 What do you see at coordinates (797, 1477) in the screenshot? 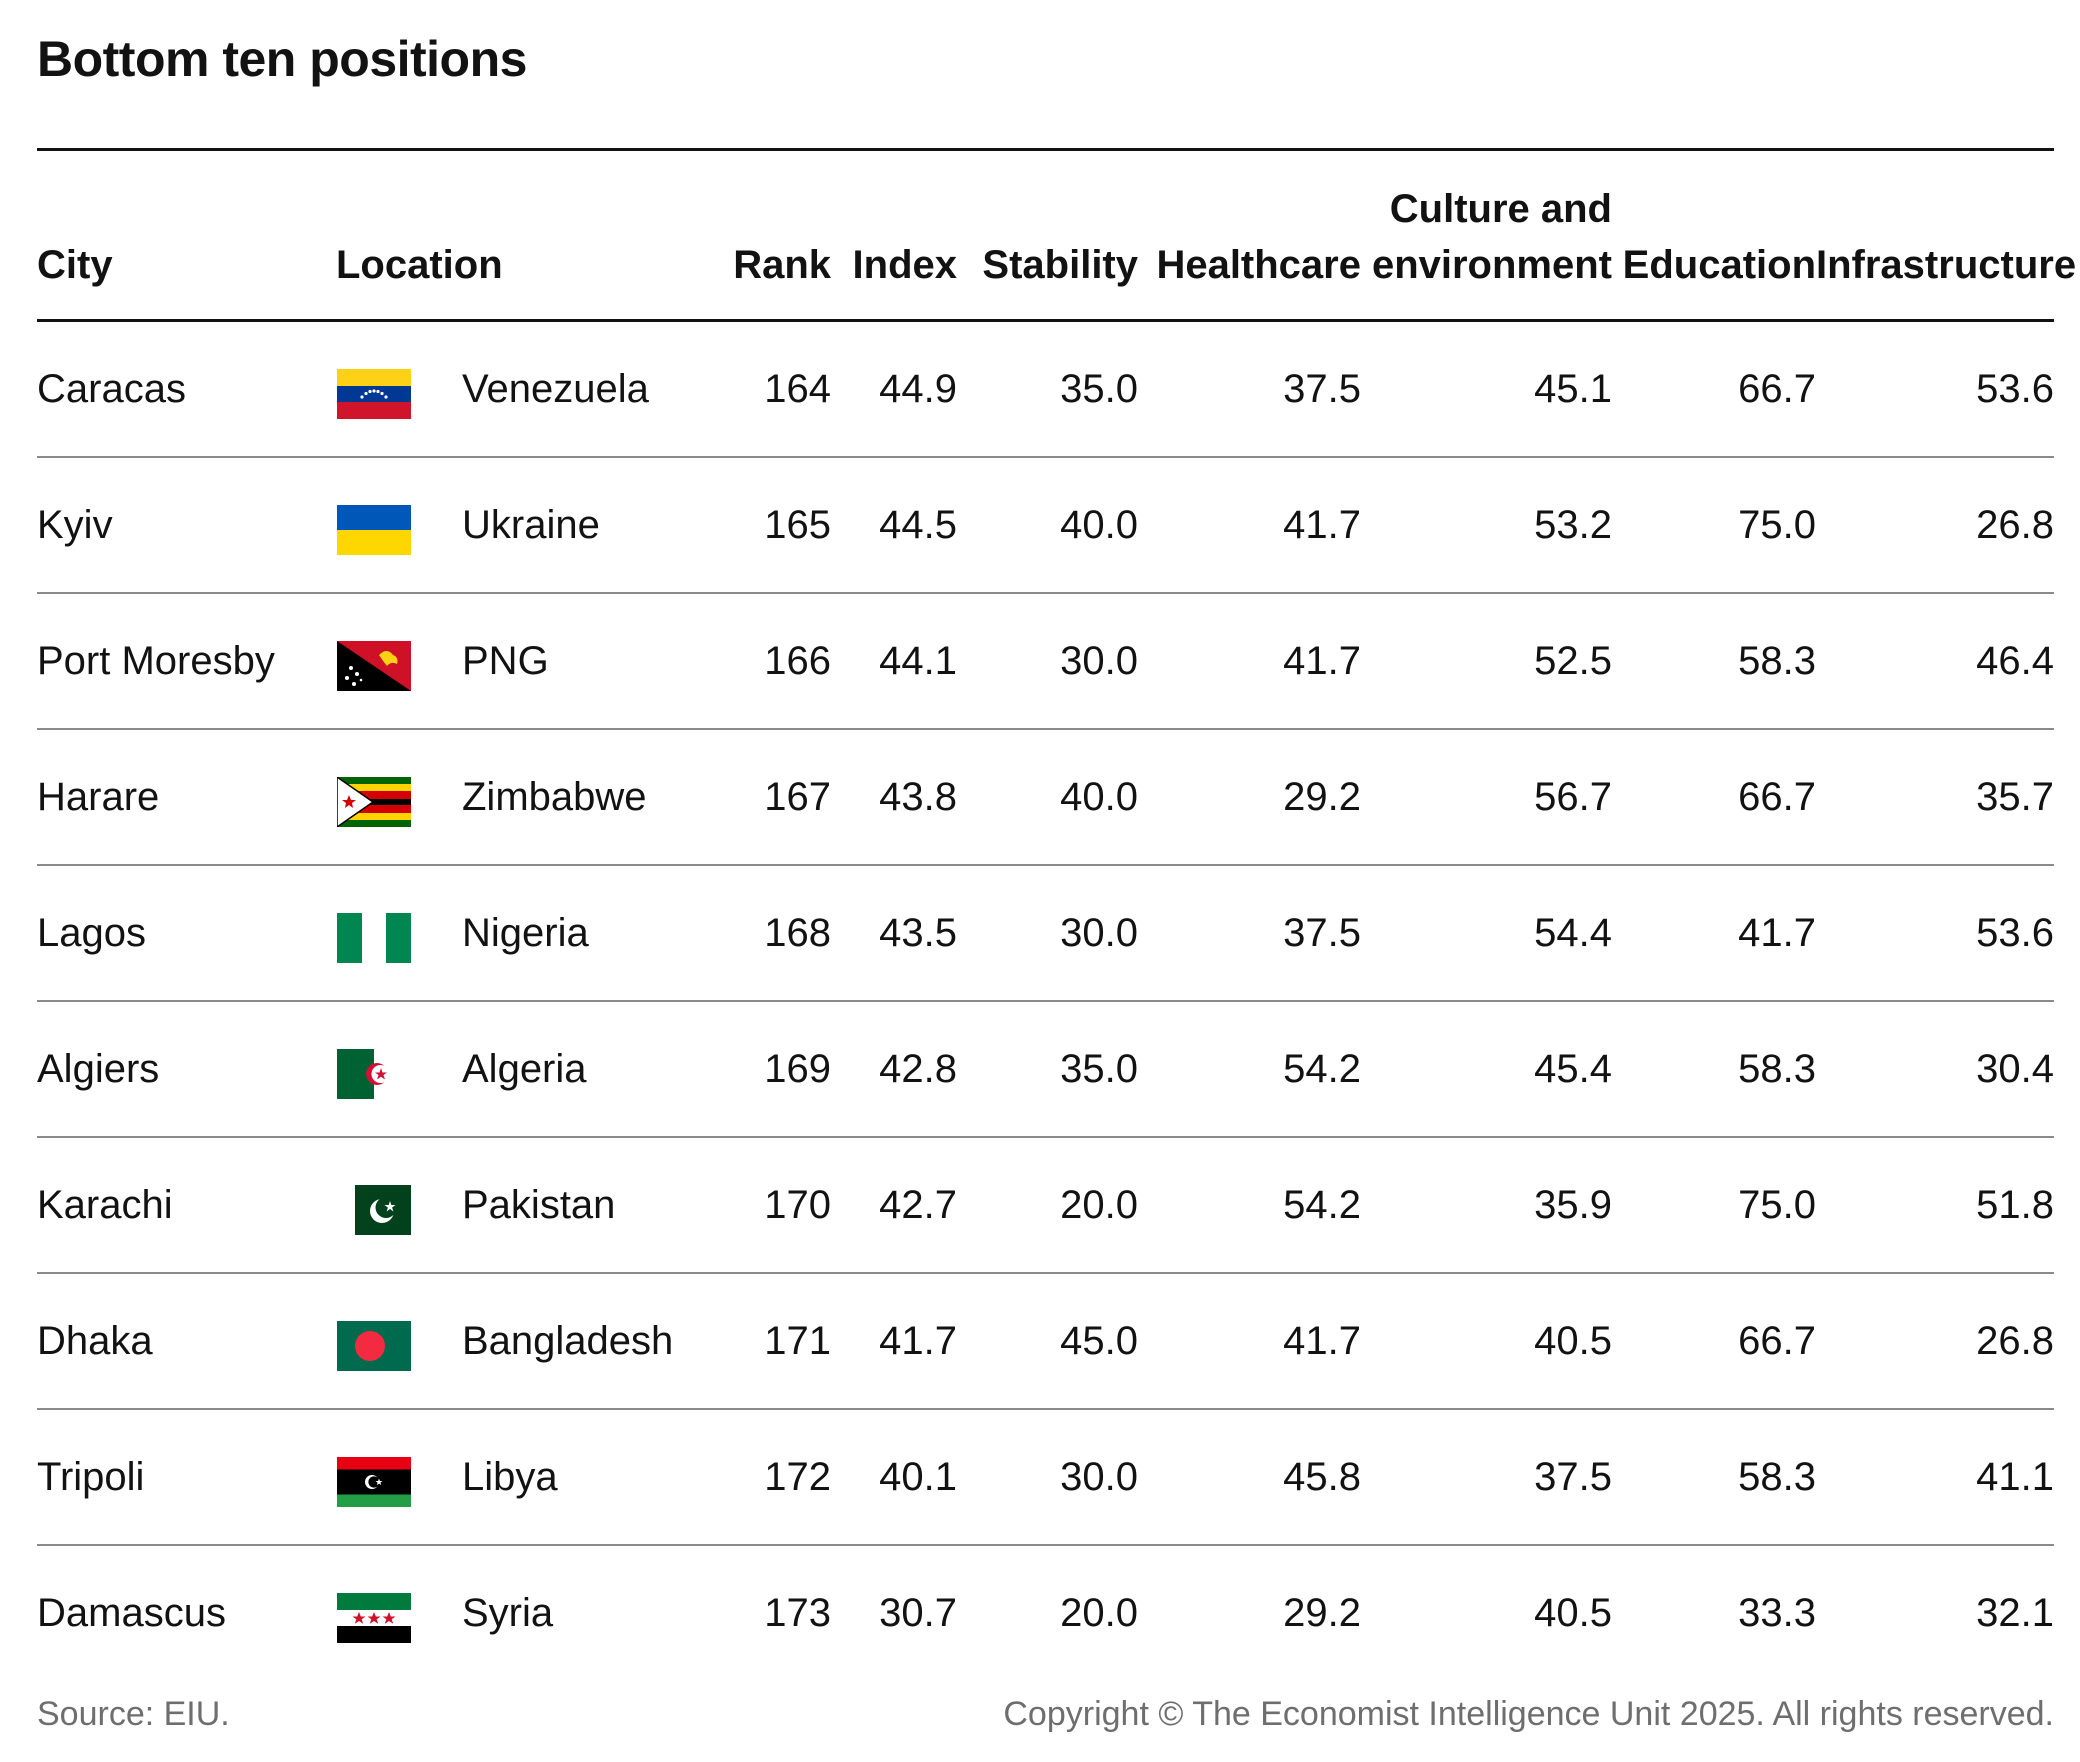
I see `rank-cell: 172` at bounding box center [797, 1477].